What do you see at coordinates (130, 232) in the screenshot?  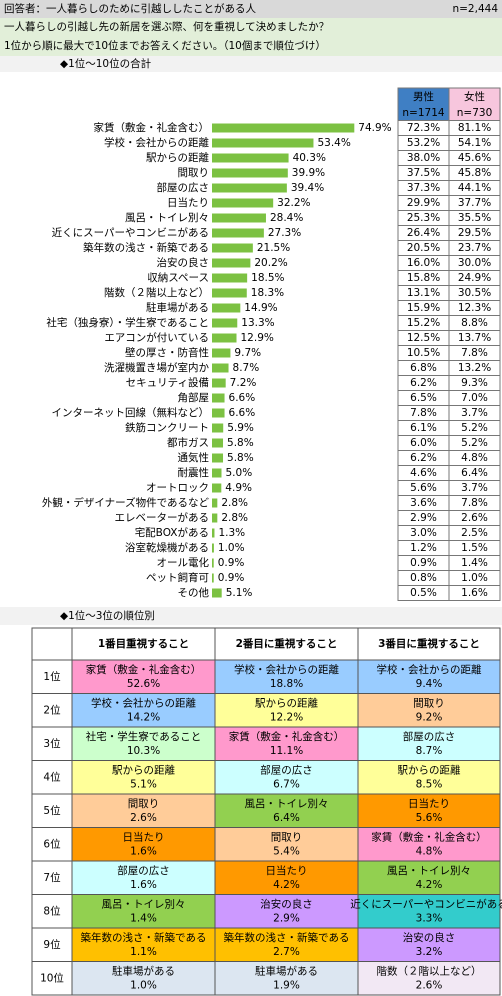 I see `category-label: 近くにスーパーやコンビニがある` at bounding box center [130, 232].